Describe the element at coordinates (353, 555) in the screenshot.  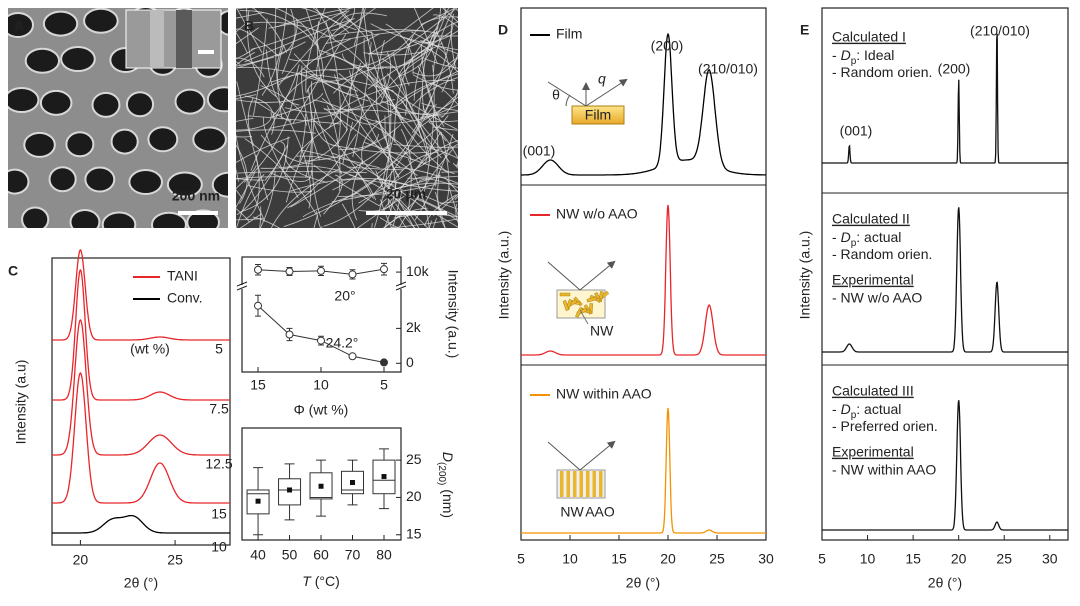
I see `x-tick-label: 70` at that location.